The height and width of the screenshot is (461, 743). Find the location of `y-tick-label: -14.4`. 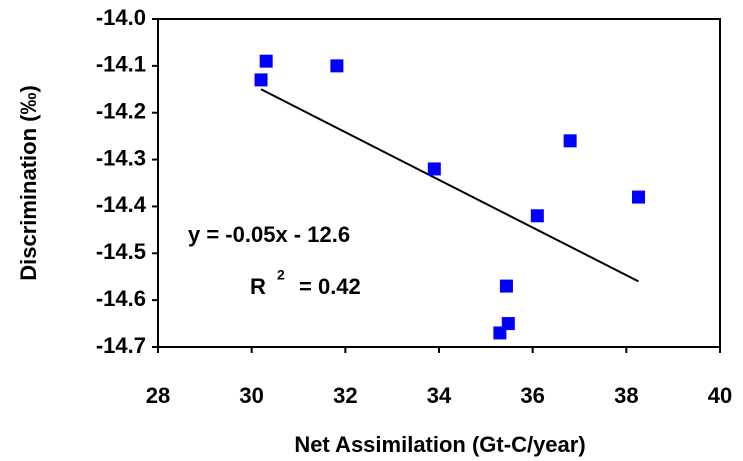

y-tick-label: -14.4 is located at coordinates (121, 204).